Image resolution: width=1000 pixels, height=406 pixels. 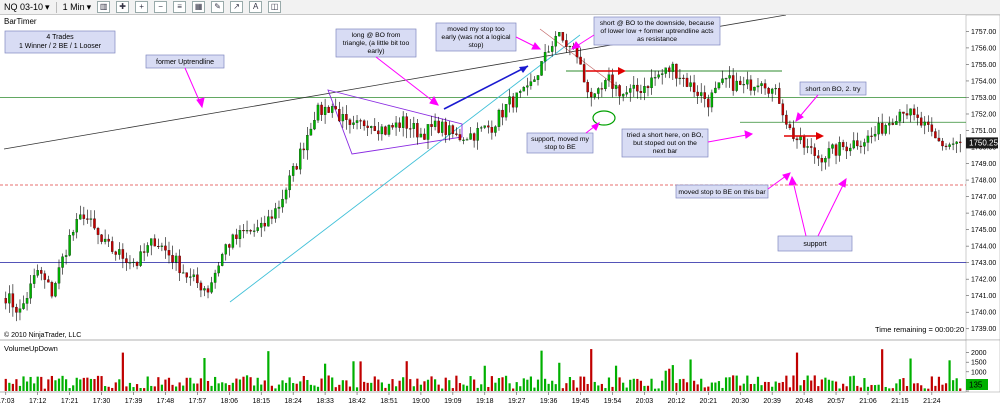 What do you see at coordinates (799, 206) in the screenshot?
I see `arrow-support-left` at bounding box center [799, 206].